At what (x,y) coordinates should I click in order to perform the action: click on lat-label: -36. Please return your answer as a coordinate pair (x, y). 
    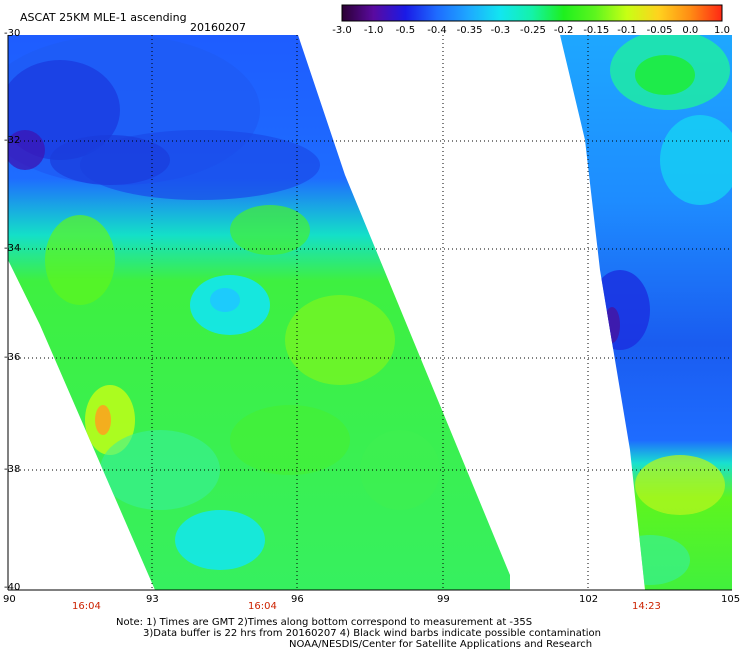
    Looking at the image, I should click on (12, 357).